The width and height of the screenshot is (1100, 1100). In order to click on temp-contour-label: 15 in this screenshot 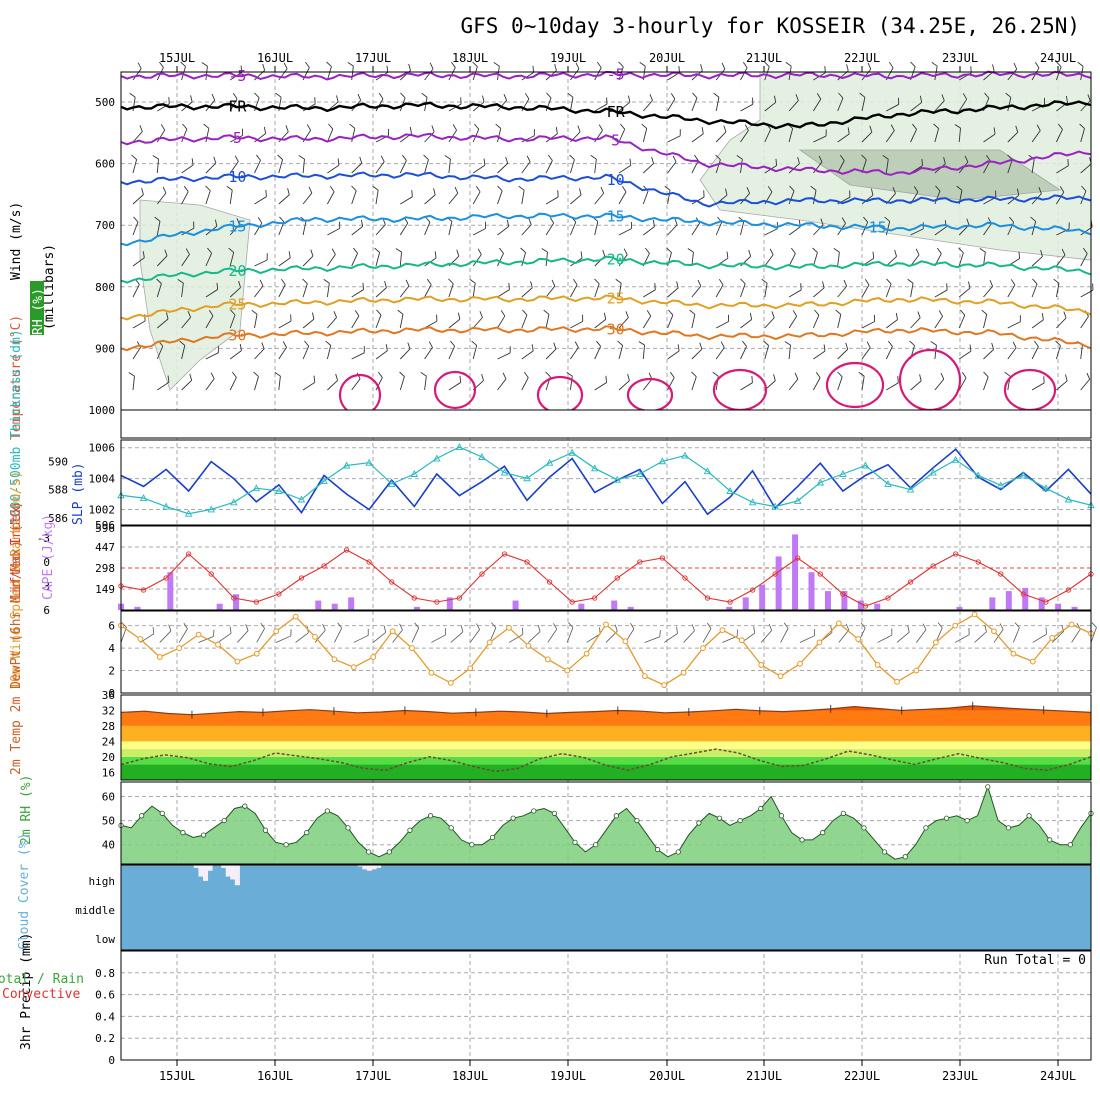, I will do `click(616, 217)`.